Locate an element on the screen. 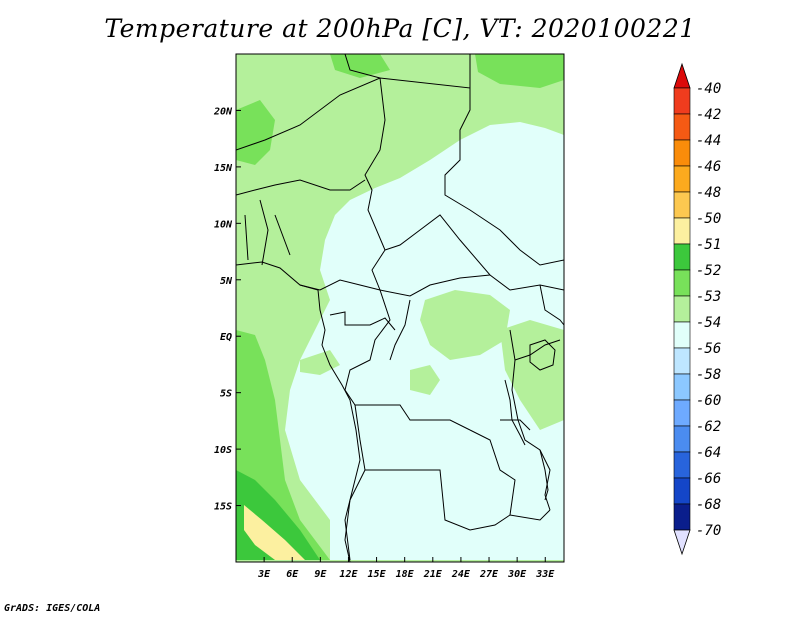  lon-tick-label: 33E is located at coordinates (545, 574).